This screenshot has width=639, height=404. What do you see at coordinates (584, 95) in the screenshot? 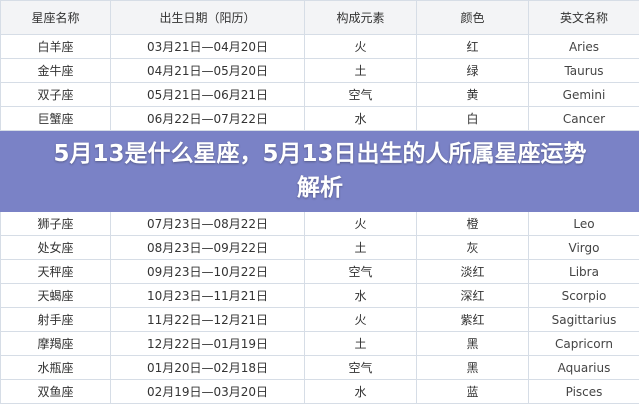
I see `english-name: Gemini` at bounding box center [584, 95].